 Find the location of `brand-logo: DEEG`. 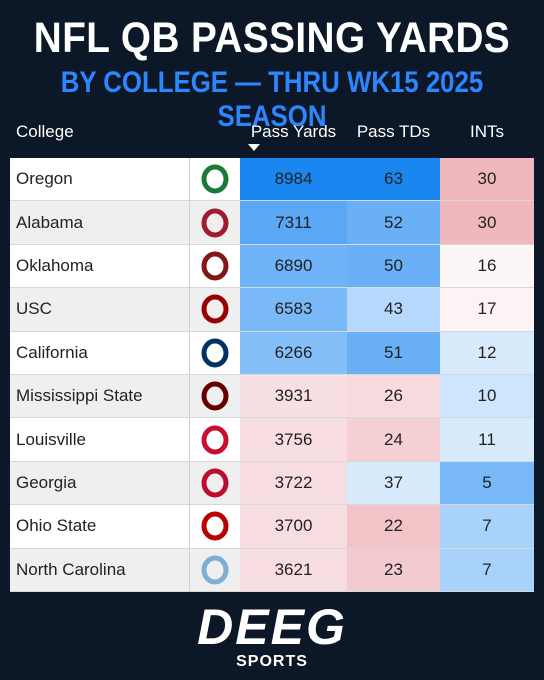

brand-logo: DEEG is located at coordinates (272, 627).